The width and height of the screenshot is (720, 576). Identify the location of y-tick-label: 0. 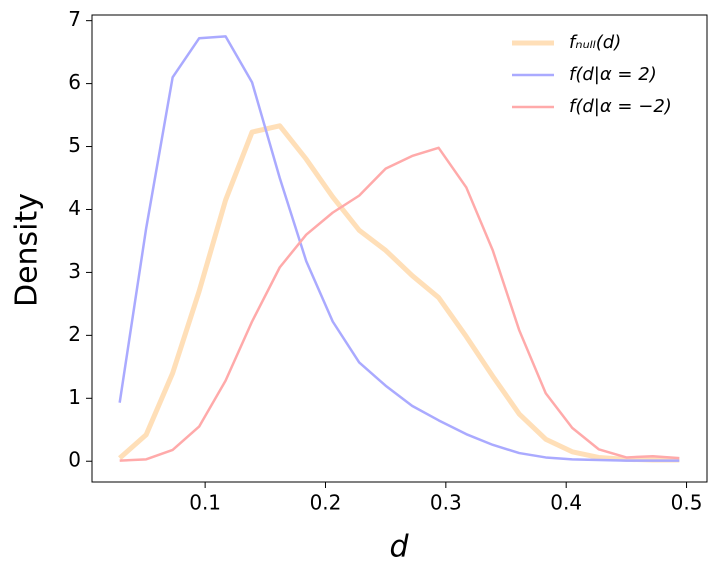
(74, 460).